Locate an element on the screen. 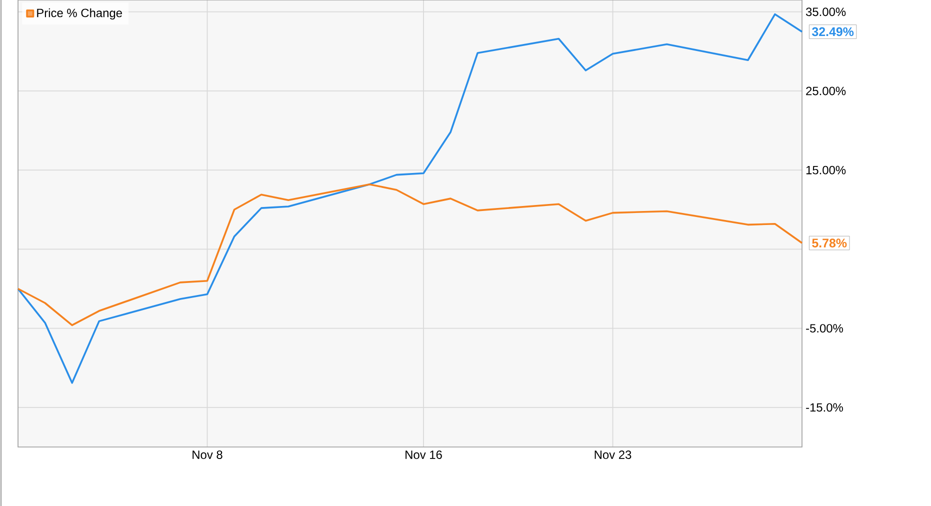  x-tick-label: Nov 16 is located at coordinates (424, 454).